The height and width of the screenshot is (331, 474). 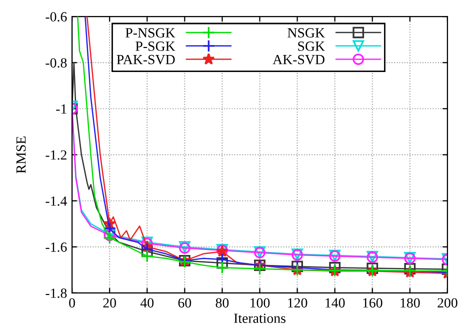 I want to click on legend-label: PAK-SVD, so click(x=145, y=59).